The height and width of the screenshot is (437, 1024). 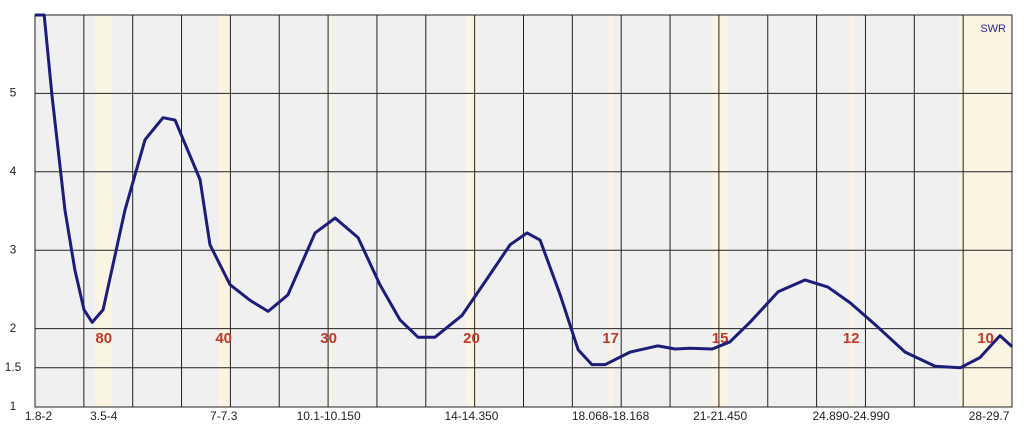 What do you see at coordinates (223, 338) in the screenshot?
I see `band-label: 40` at bounding box center [223, 338].